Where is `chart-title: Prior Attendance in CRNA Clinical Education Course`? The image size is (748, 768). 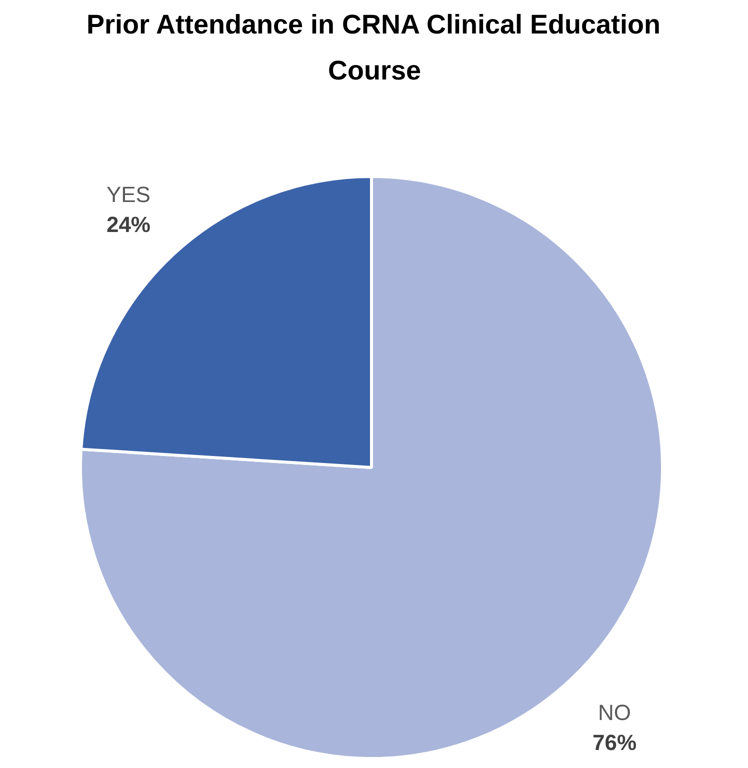
chart-title: Prior Attendance in CRNA Clinical Education Course is located at coordinates (373, 48).